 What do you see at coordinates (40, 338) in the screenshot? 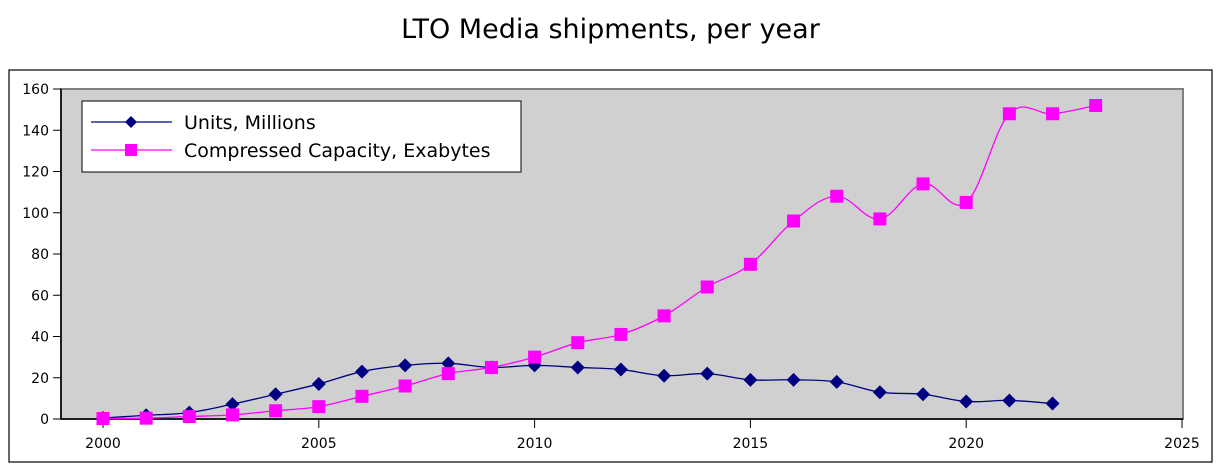
I see `y-tick-label: 40` at bounding box center [40, 338].